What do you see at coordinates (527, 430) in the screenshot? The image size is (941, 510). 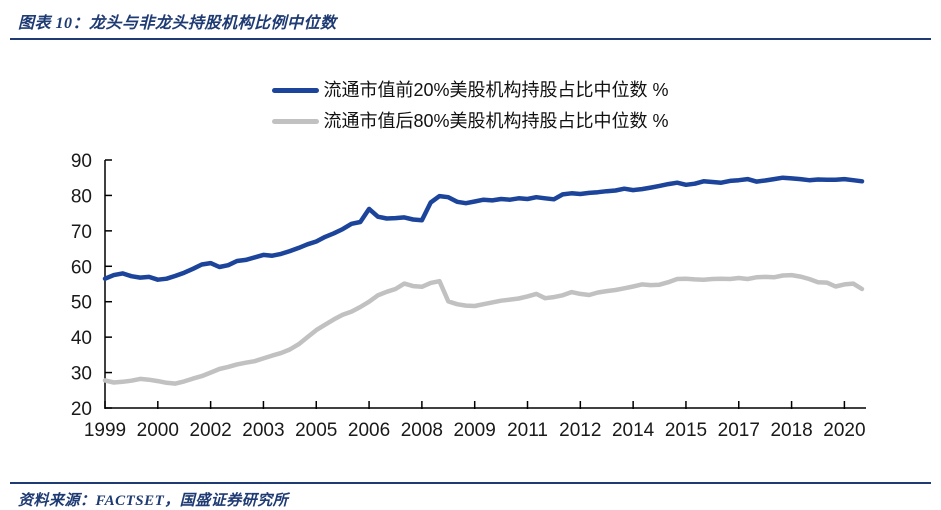 I see `x-tick-label: 2011` at bounding box center [527, 430].